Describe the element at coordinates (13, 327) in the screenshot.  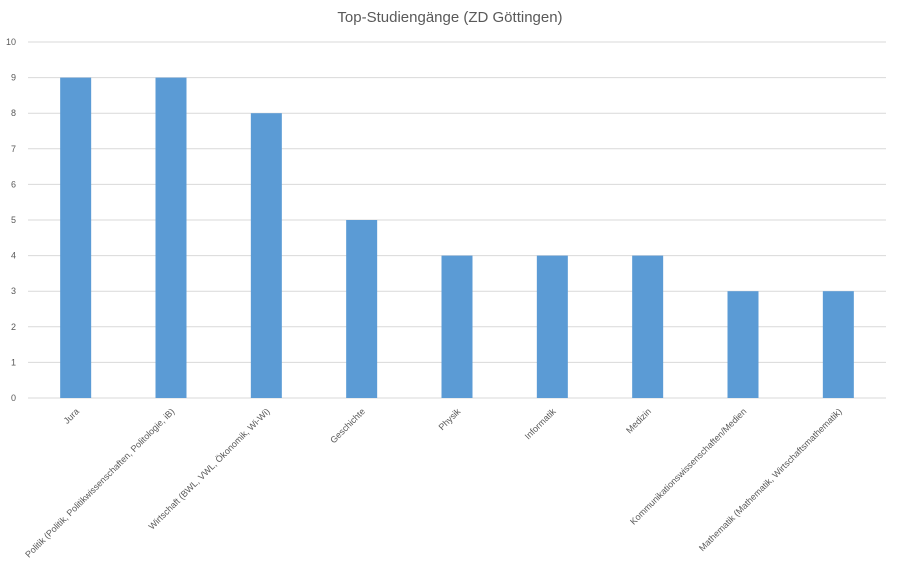
I see `y-tick-label: 2` at that location.